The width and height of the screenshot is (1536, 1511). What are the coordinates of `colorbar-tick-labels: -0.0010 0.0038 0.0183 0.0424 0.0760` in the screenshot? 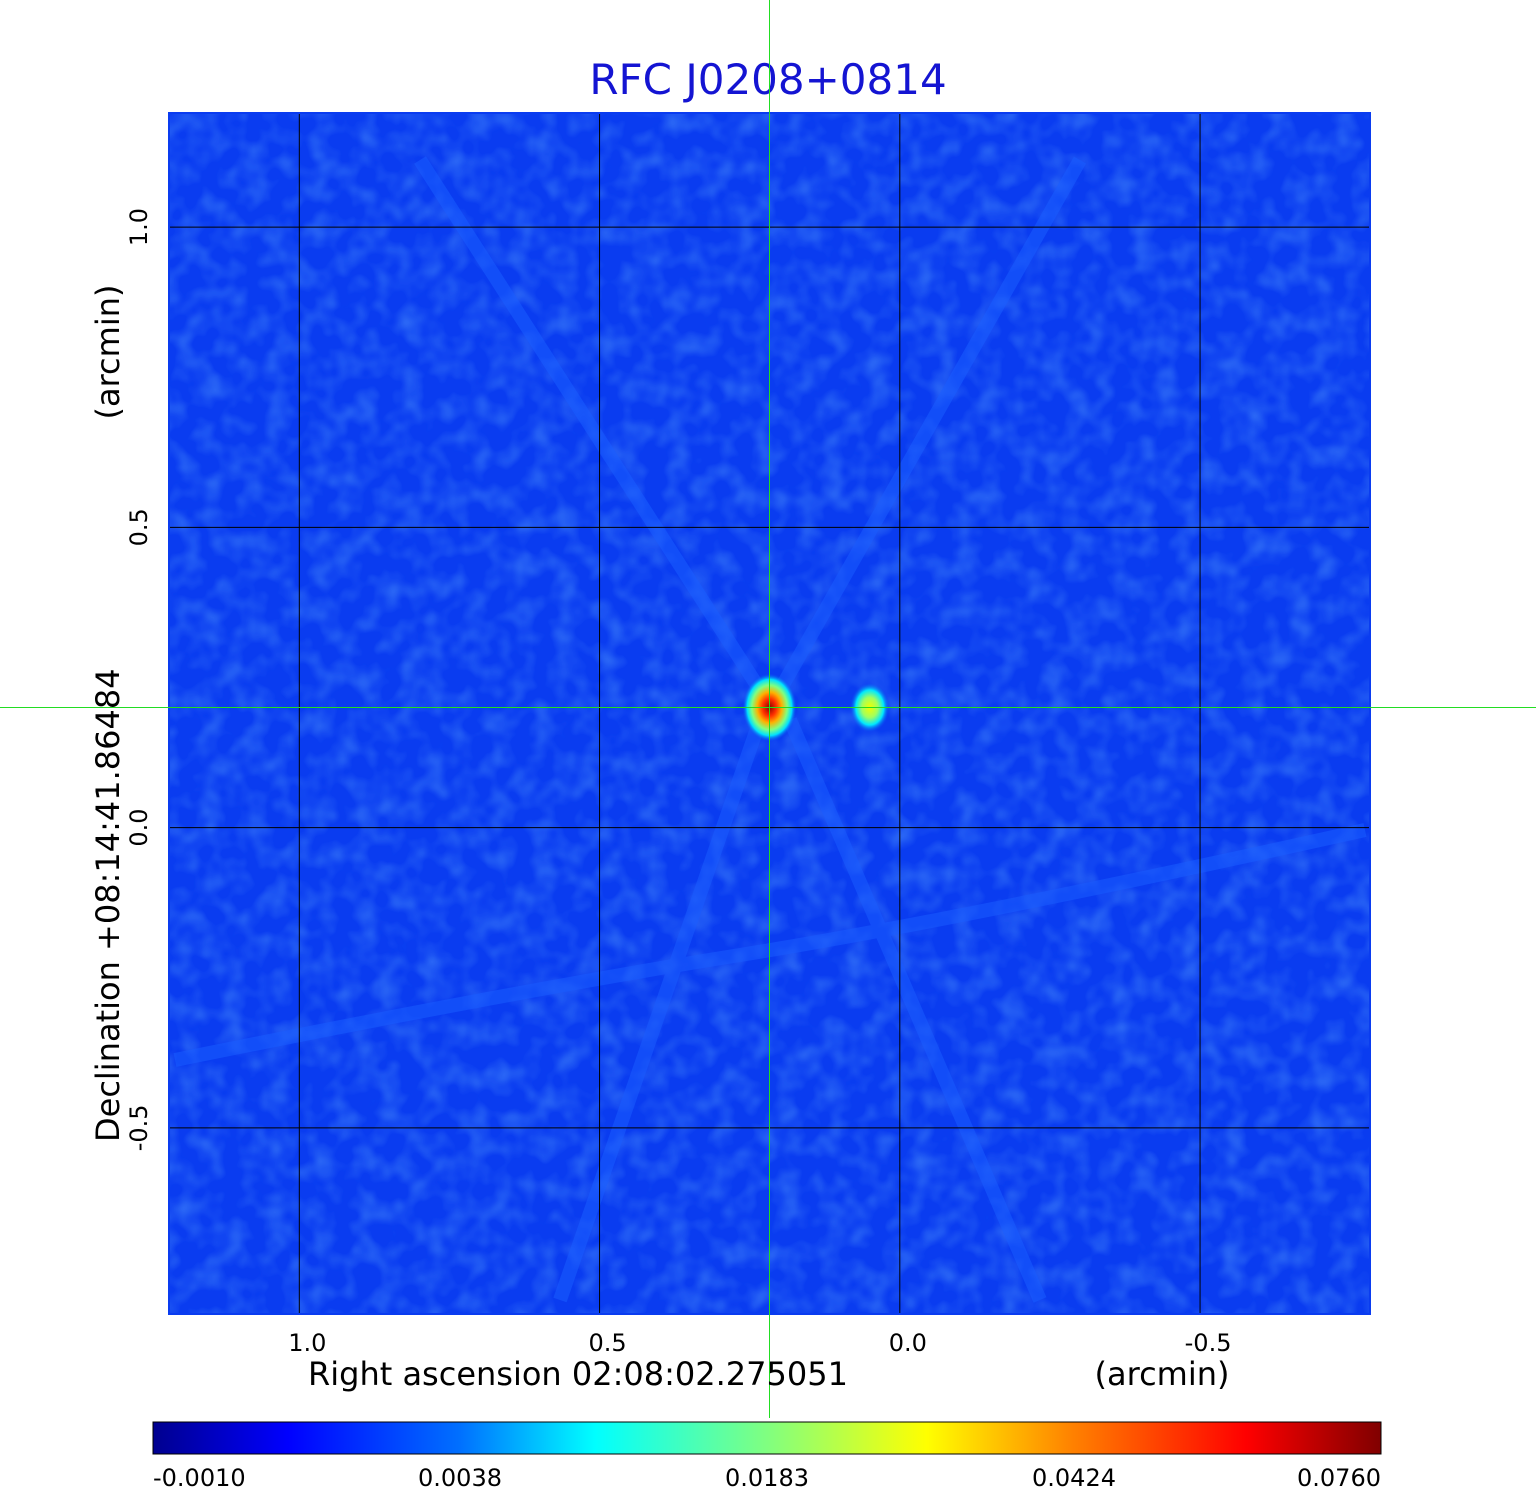 It's located at (767, 1478).